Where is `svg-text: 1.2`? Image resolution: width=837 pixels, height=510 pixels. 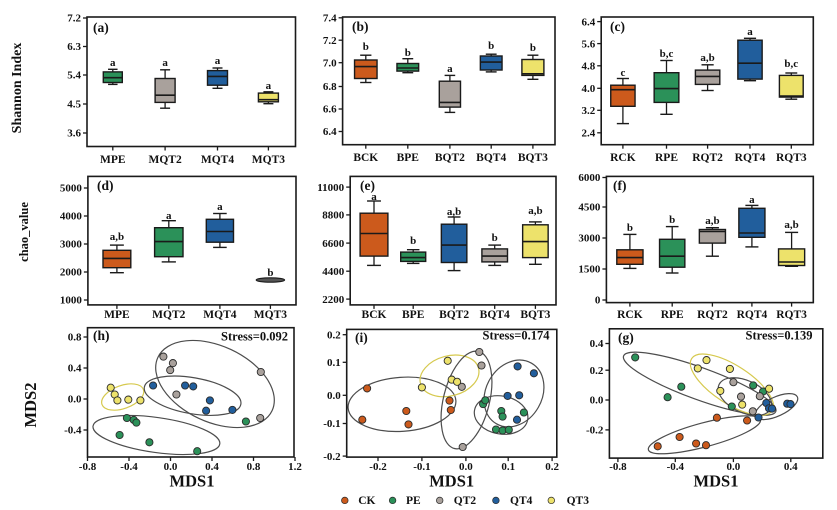 svg-text: 1.2 is located at coordinates (295, 467).